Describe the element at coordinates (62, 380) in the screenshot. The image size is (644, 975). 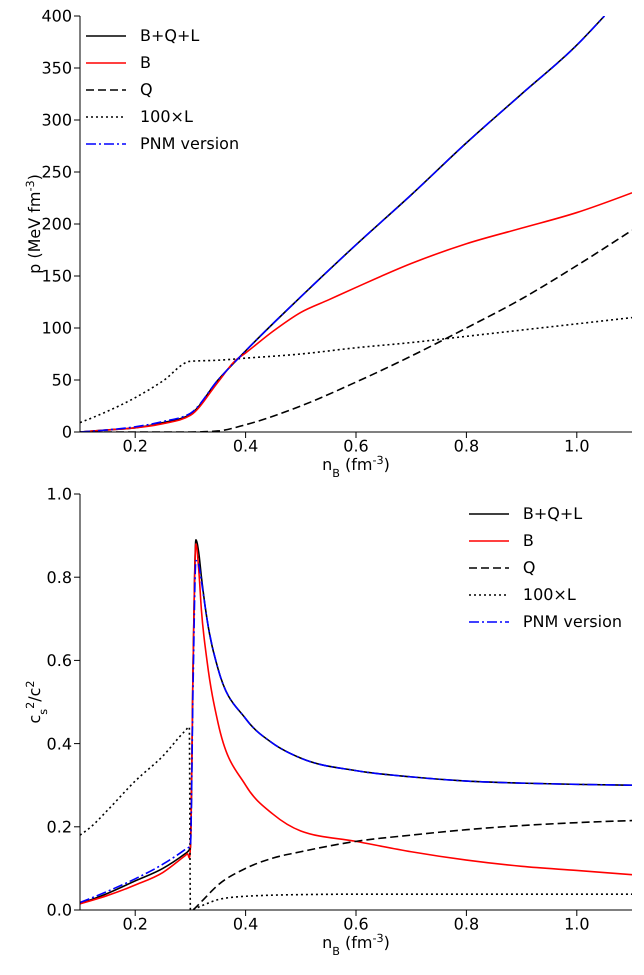
I see `y-tick-label: 50` at that location.